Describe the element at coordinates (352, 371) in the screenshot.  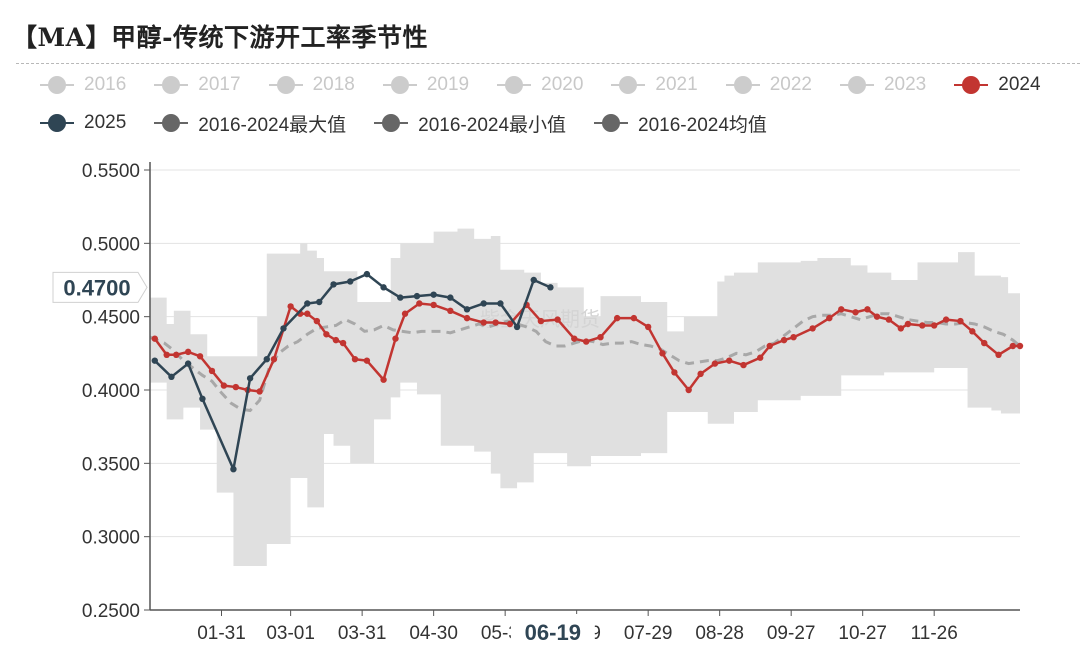
I see `series-group` at that location.